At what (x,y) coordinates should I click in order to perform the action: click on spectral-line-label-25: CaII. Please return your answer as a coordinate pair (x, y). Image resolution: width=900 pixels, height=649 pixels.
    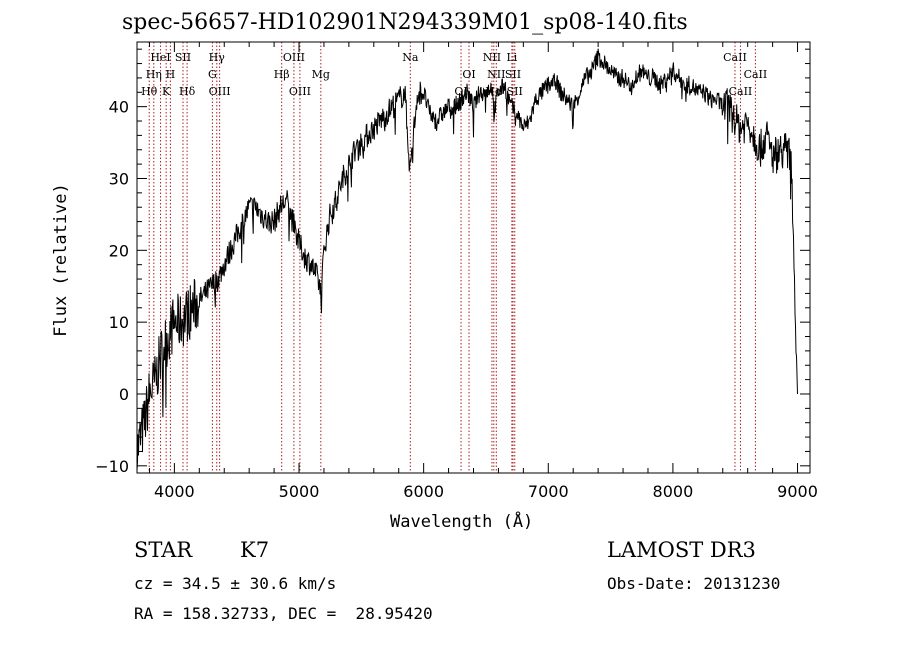
    Looking at the image, I should click on (756, 74).